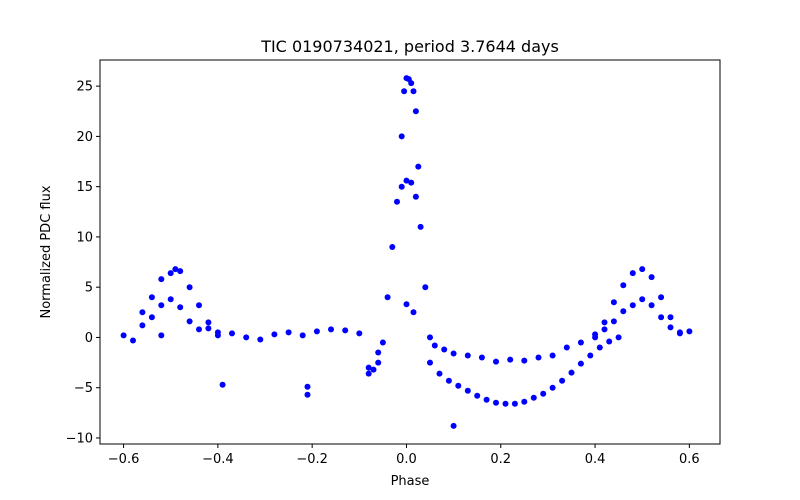 The image size is (800, 500). What do you see at coordinates (83, 263) in the screenshot?
I see `y-axis: −10 −5 0 5 10 15 20 25` at bounding box center [83, 263].